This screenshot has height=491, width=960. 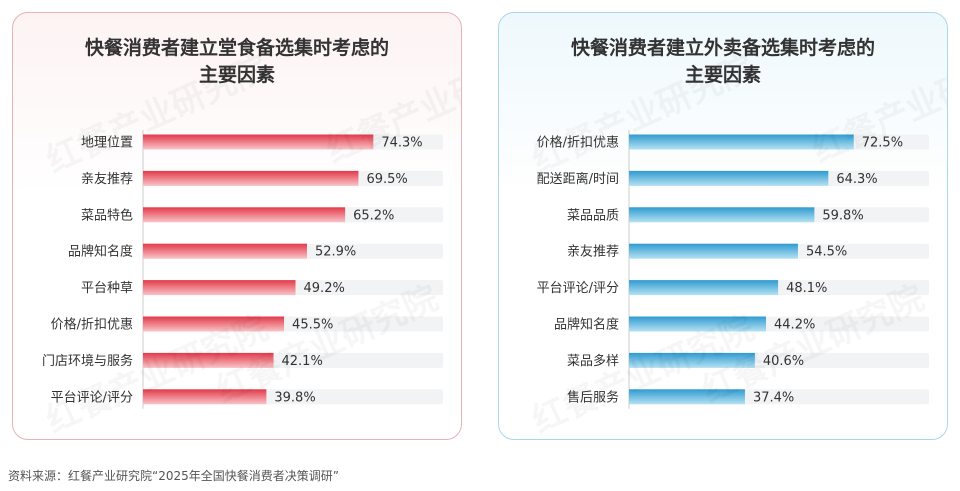 I want to click on value-label: 54.5%, so click(x=826, y=252).